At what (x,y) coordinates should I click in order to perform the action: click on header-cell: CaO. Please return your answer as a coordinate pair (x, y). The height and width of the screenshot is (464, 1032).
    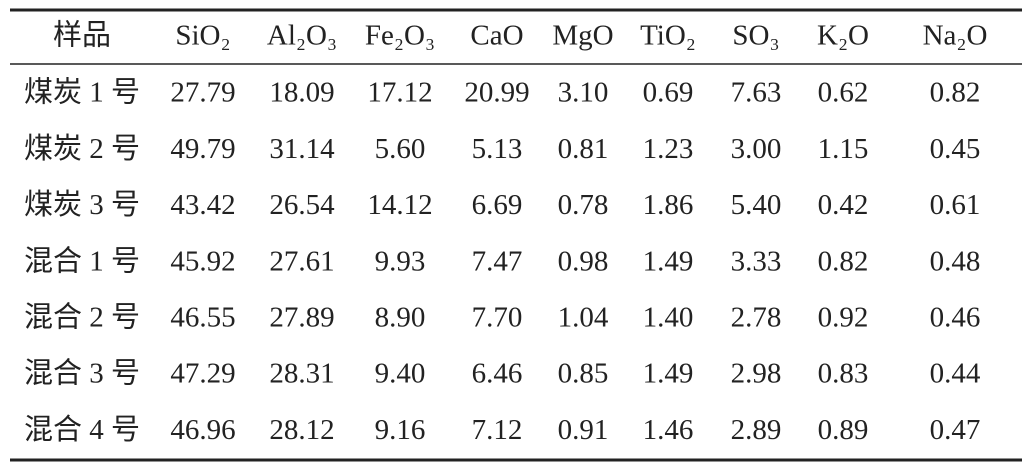
    Looking at the image, I should click on (496, 36).